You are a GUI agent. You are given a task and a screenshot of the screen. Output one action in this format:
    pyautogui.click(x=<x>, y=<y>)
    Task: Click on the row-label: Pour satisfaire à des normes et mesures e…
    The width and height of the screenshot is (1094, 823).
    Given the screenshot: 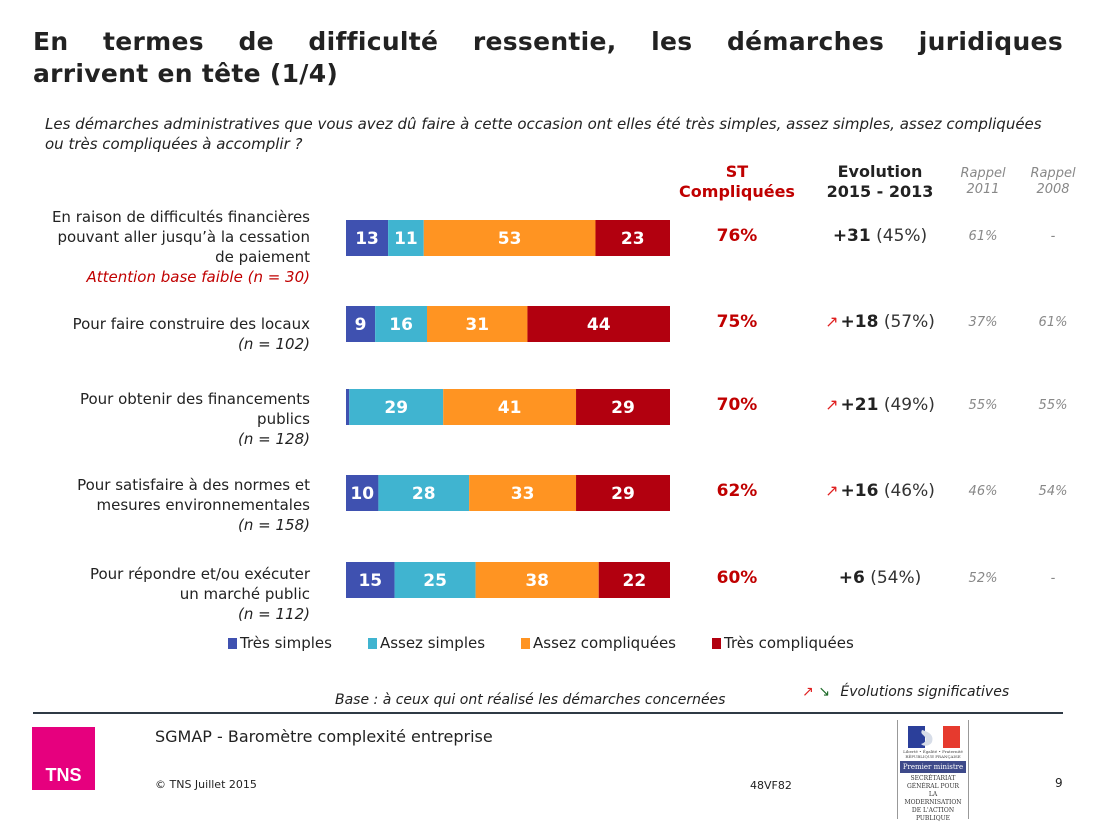 What is the action you would take?
    pyautogui.click(x=193, y=505)
    